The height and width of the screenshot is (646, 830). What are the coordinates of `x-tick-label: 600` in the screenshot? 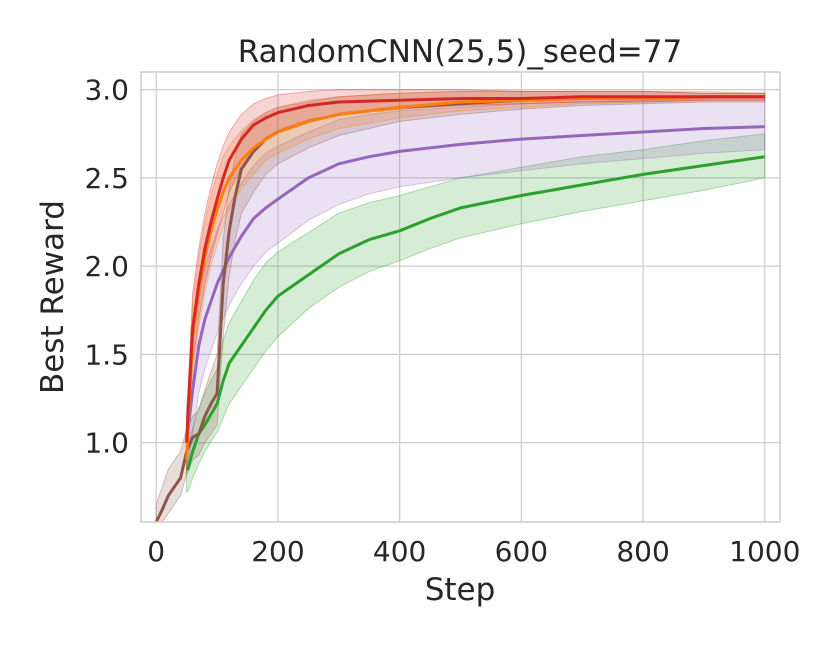 It's located at (521, 551).